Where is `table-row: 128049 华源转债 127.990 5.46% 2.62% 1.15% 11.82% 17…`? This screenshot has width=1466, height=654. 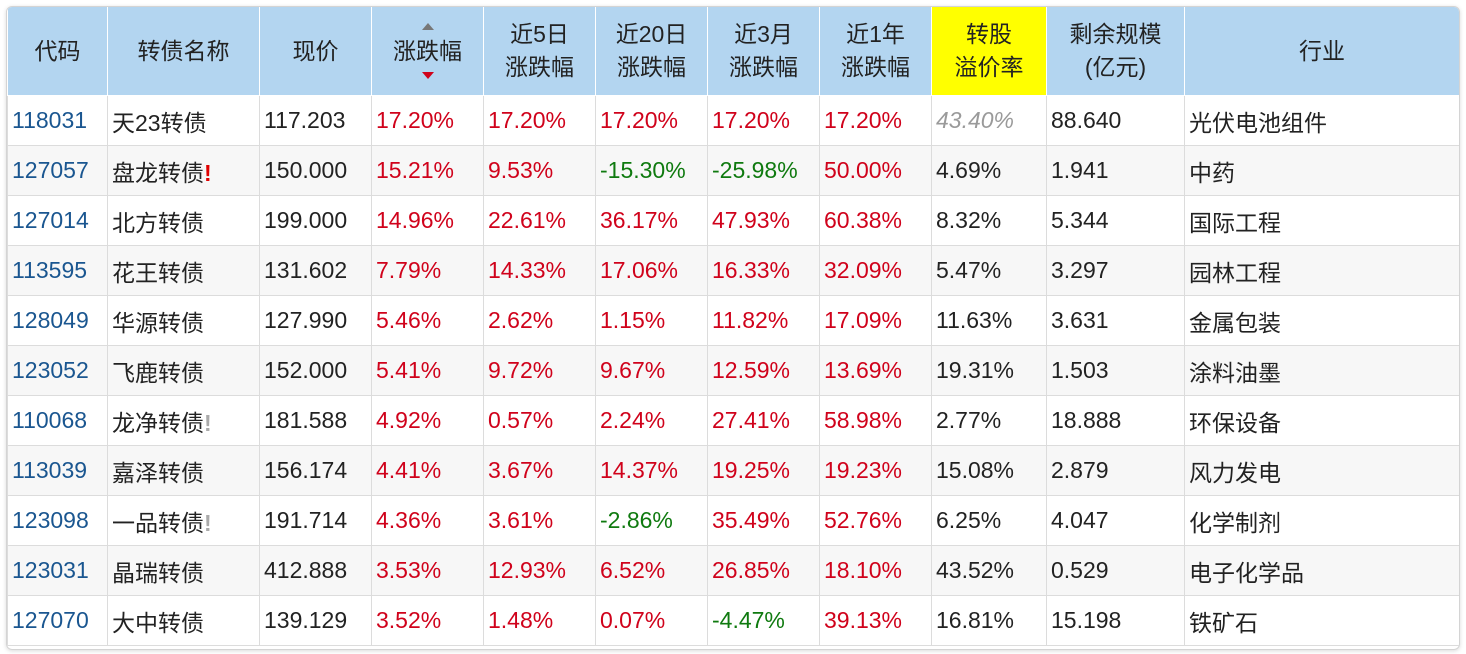 table-row: 128049 华源转债 127.990 5.46% 2.62% 1.15% 11.82% 17… is located at coordinates (733, 320).